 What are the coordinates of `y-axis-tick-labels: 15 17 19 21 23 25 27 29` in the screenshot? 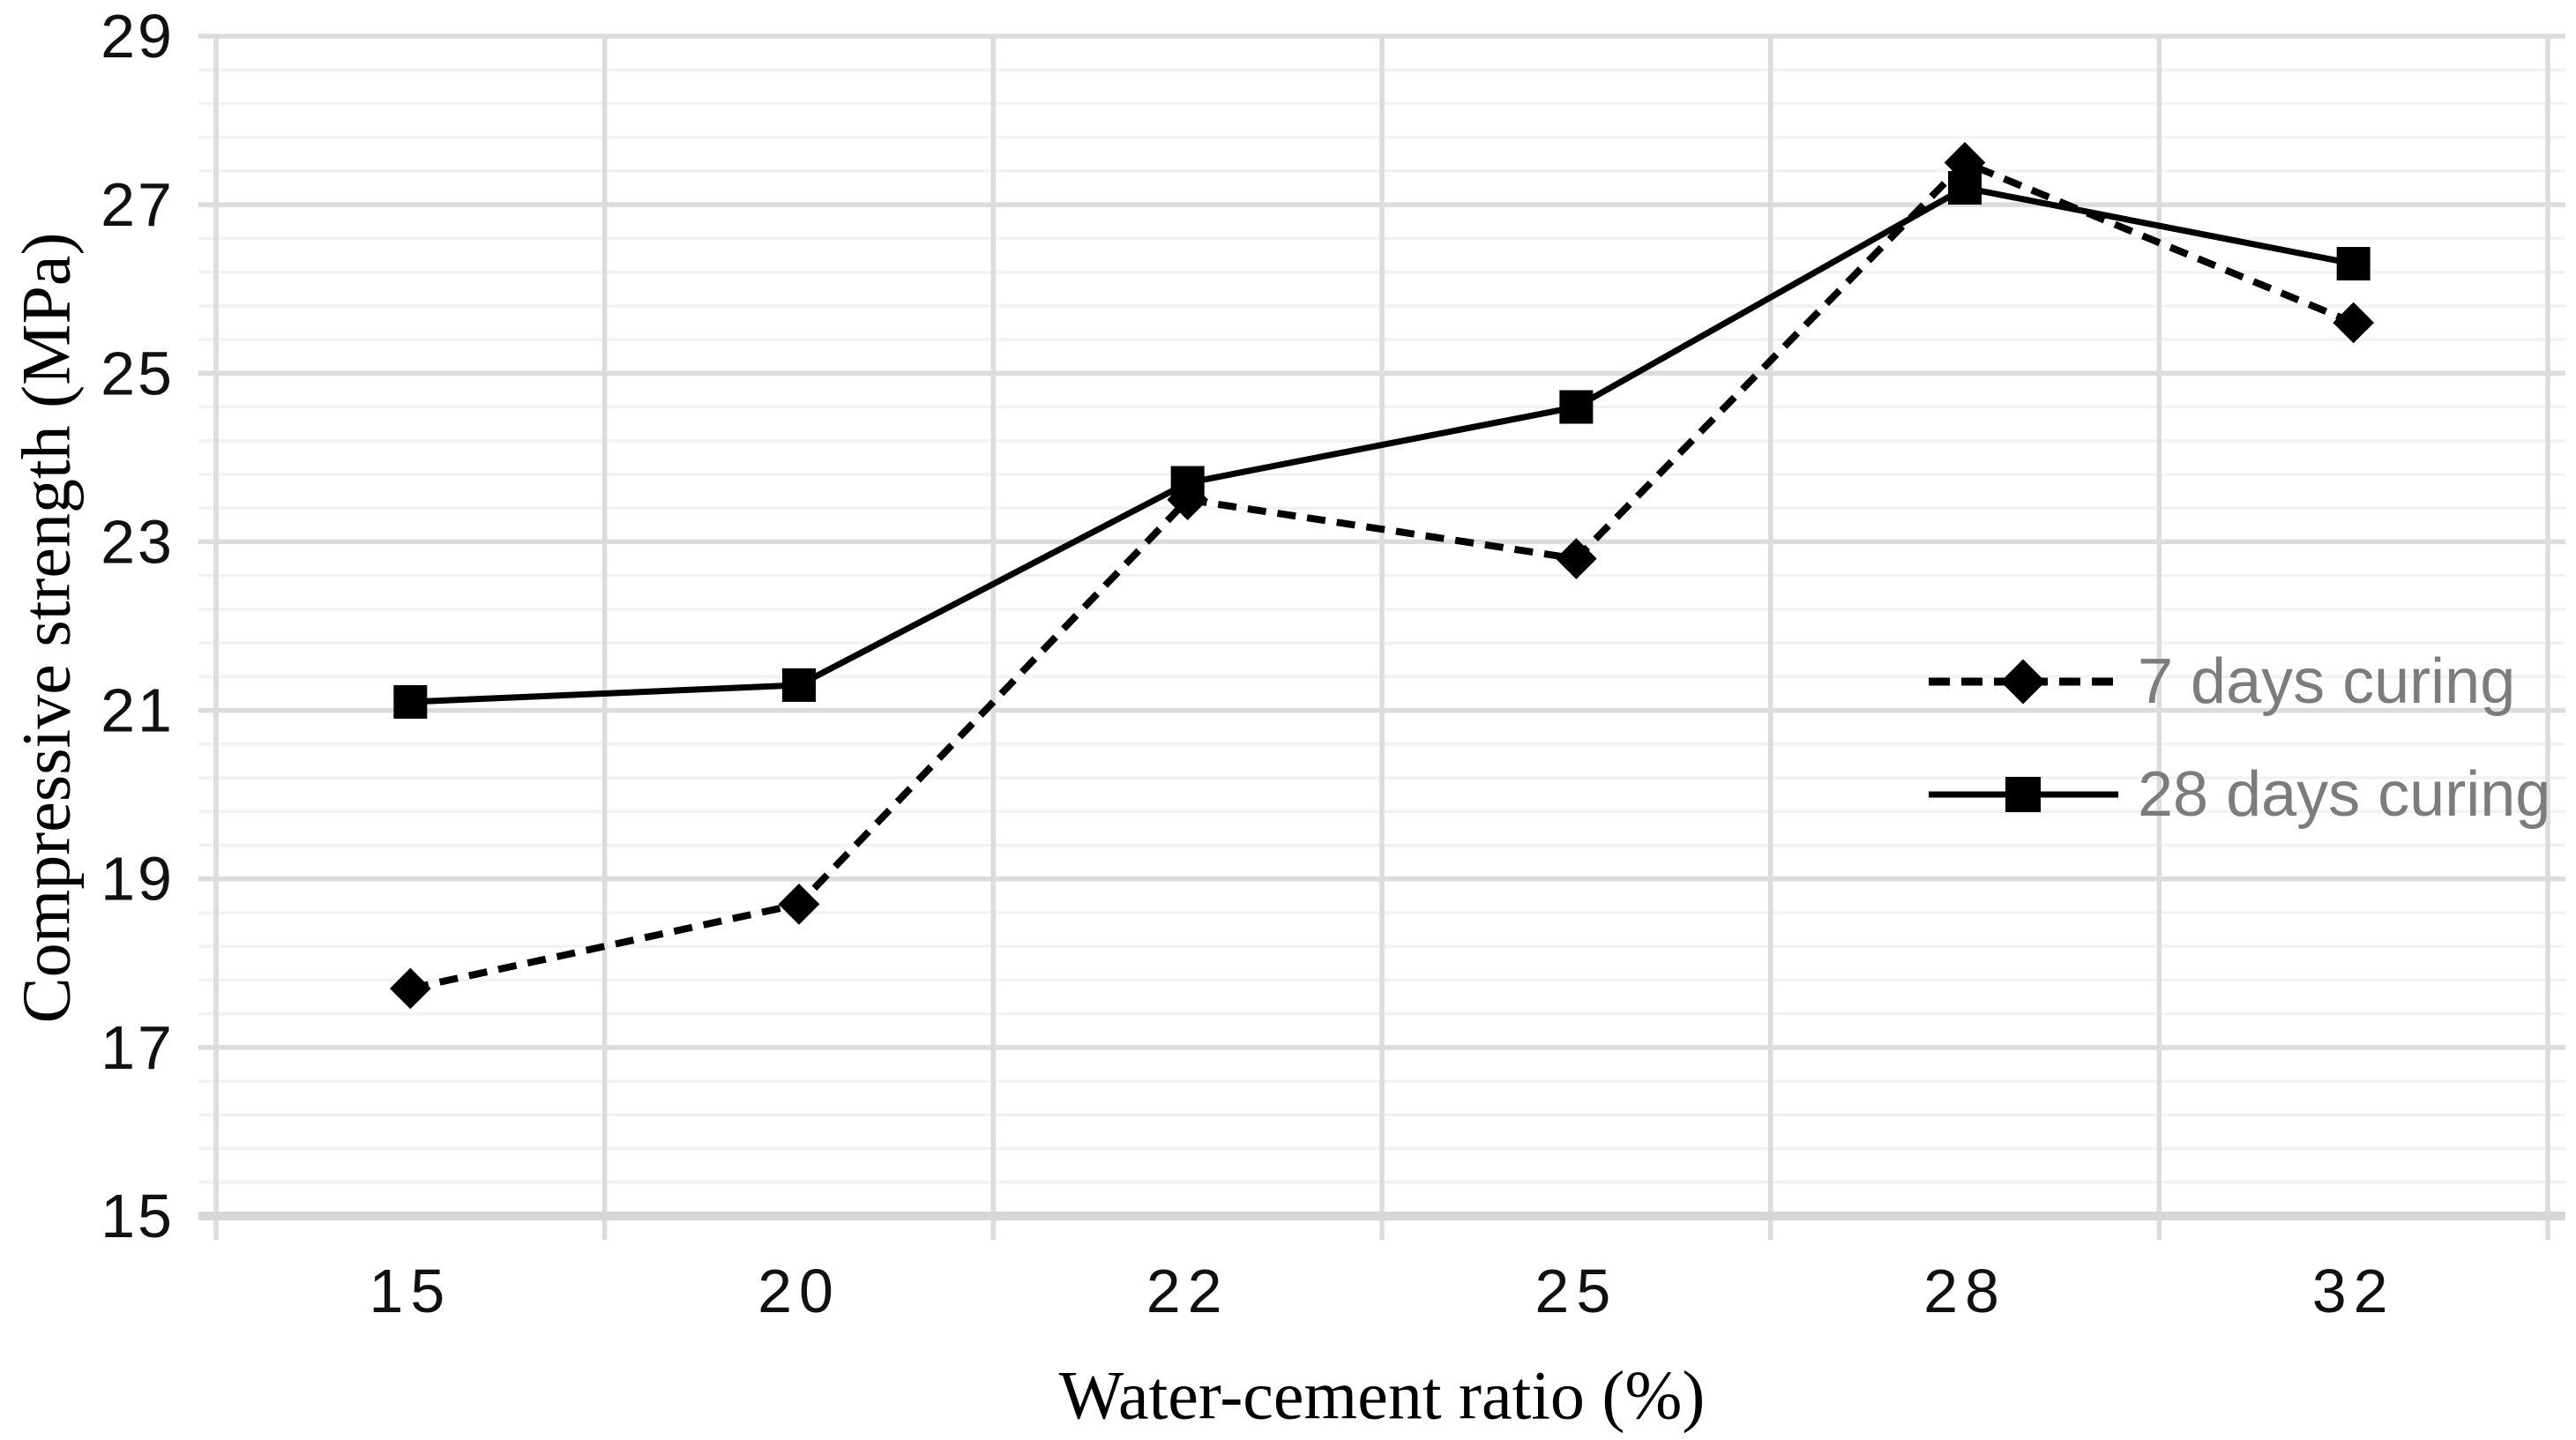 It's located at (138, 626).